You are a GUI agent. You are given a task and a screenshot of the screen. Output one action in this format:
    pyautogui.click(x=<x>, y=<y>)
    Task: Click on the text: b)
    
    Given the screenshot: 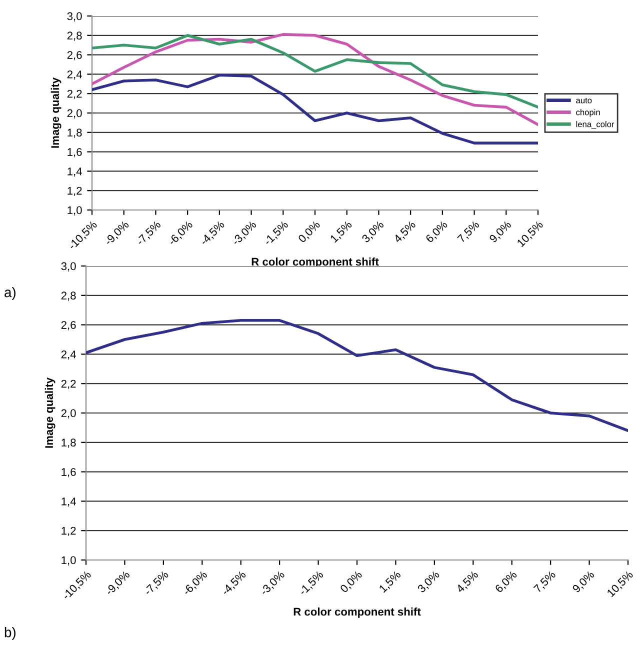 What is the action you would take?
    pyautogui.click(x=10, y=633)
    